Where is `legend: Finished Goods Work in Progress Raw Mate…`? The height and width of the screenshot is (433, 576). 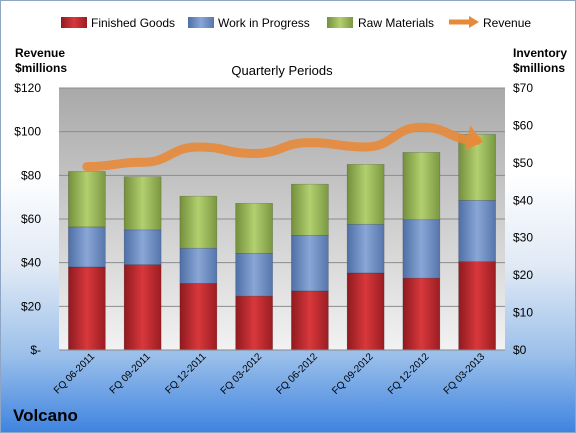
legend: Finished Goods Work in Progress Raw Mate… is located at coordinates (296, 23).